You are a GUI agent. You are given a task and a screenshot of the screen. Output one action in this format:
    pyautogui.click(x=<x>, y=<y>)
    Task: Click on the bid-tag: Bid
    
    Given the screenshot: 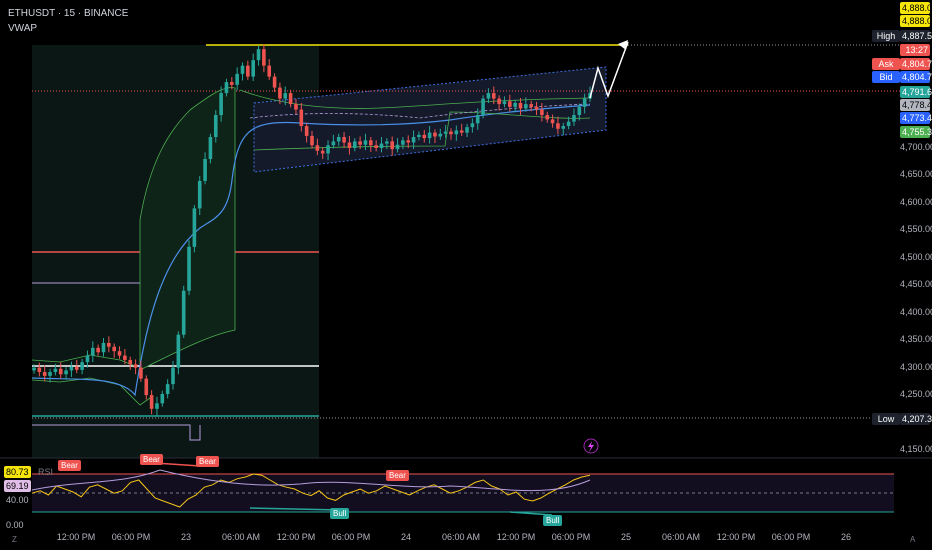 What is the action you would take?
    pyautogui.click(x=886, y=77)
    